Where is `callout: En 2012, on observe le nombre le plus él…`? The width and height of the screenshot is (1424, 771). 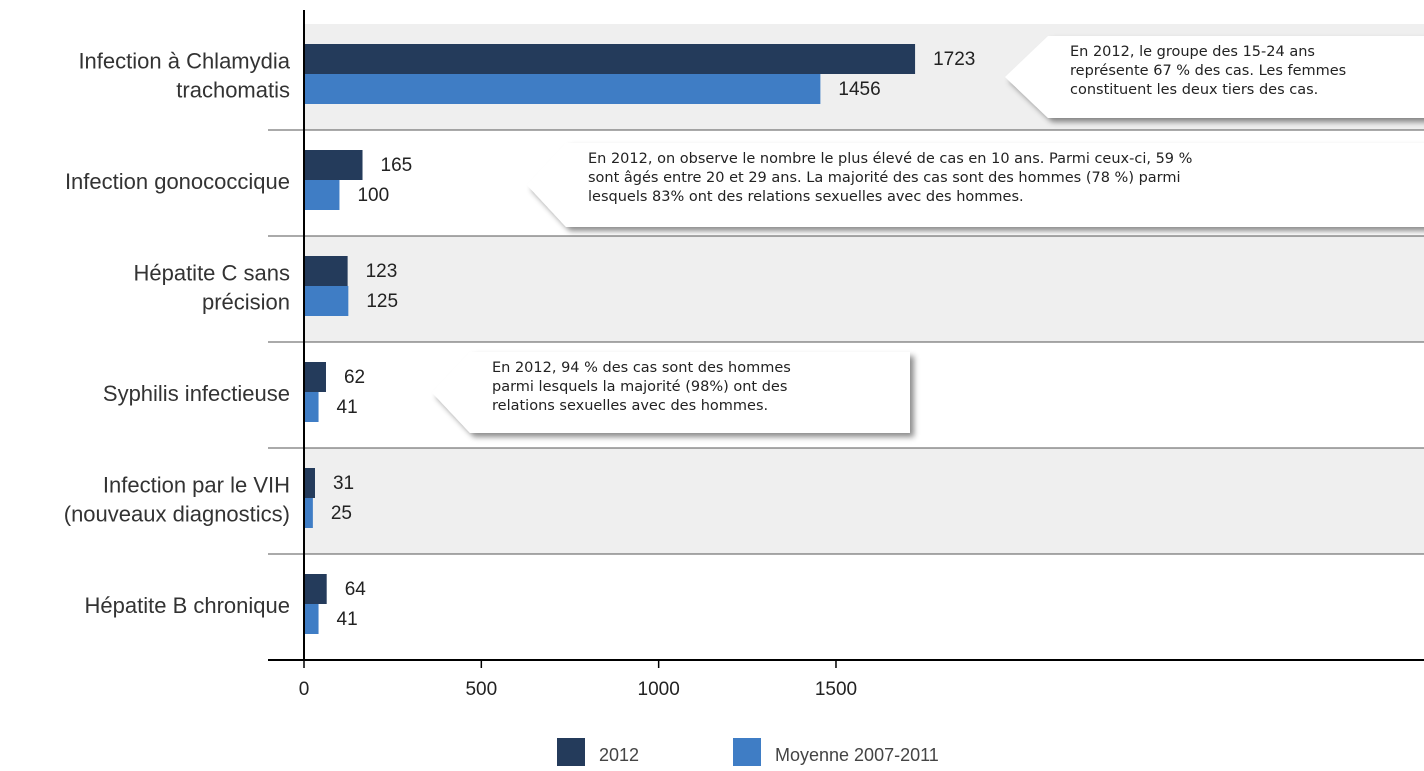
callout: En 2012, on observe le nombre le plus él… is located at coordinates (975, 185).